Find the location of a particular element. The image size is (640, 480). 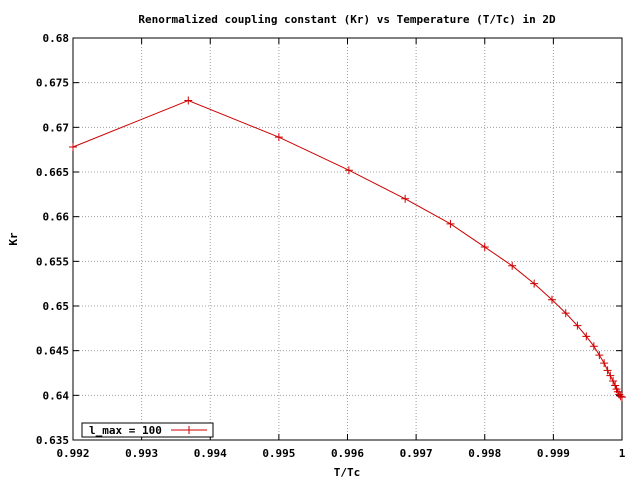

y-tick-label: 0.665 is located at coordinates (52, 172).